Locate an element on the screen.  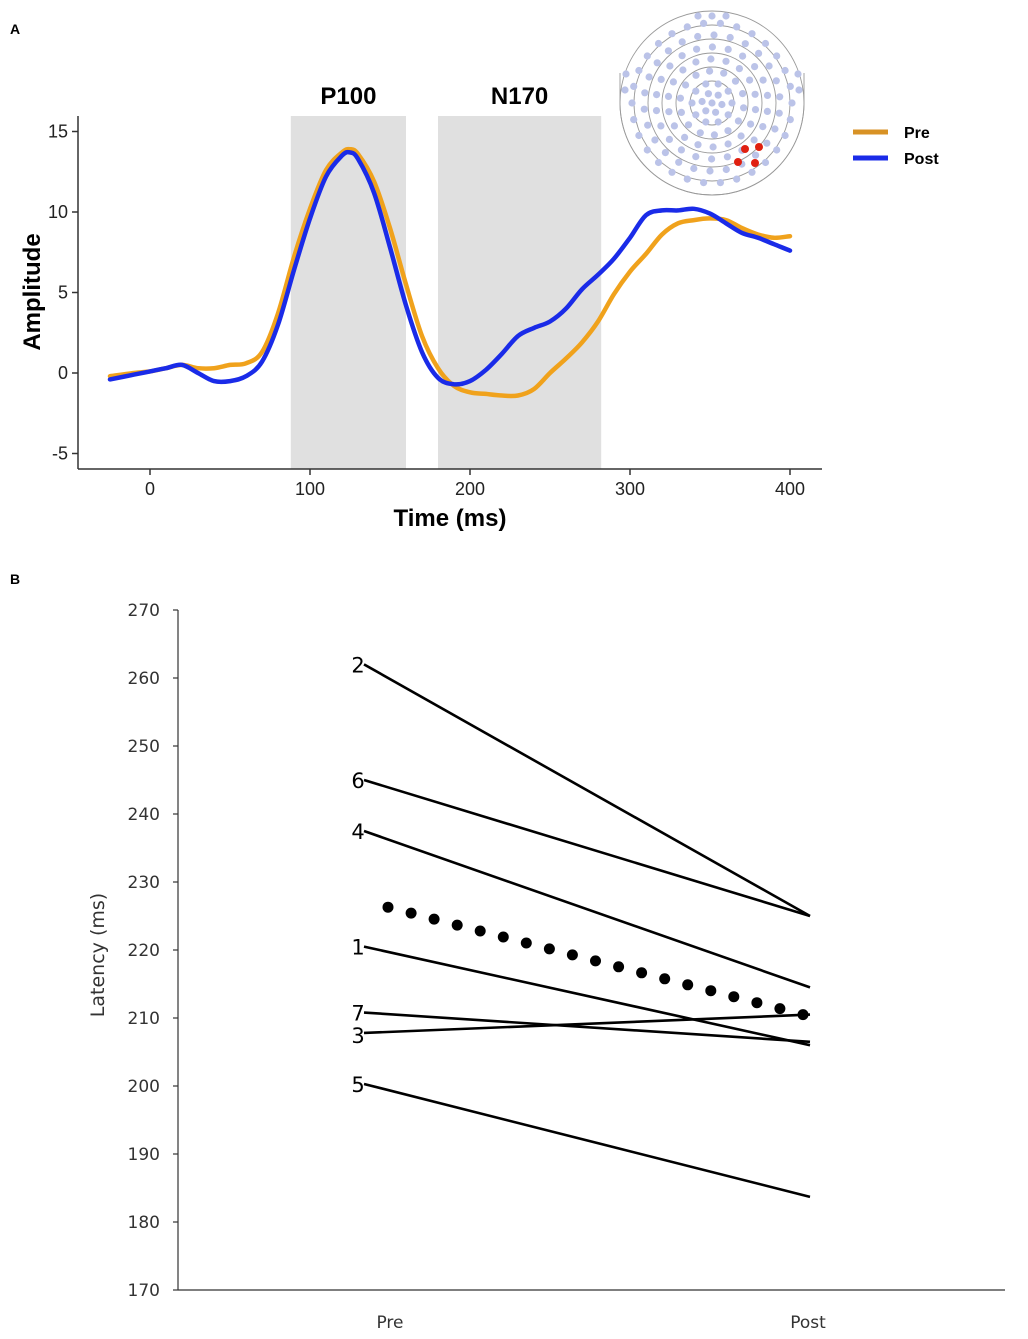
b-x-category-label: Post is located at coordinates (808, 1323).